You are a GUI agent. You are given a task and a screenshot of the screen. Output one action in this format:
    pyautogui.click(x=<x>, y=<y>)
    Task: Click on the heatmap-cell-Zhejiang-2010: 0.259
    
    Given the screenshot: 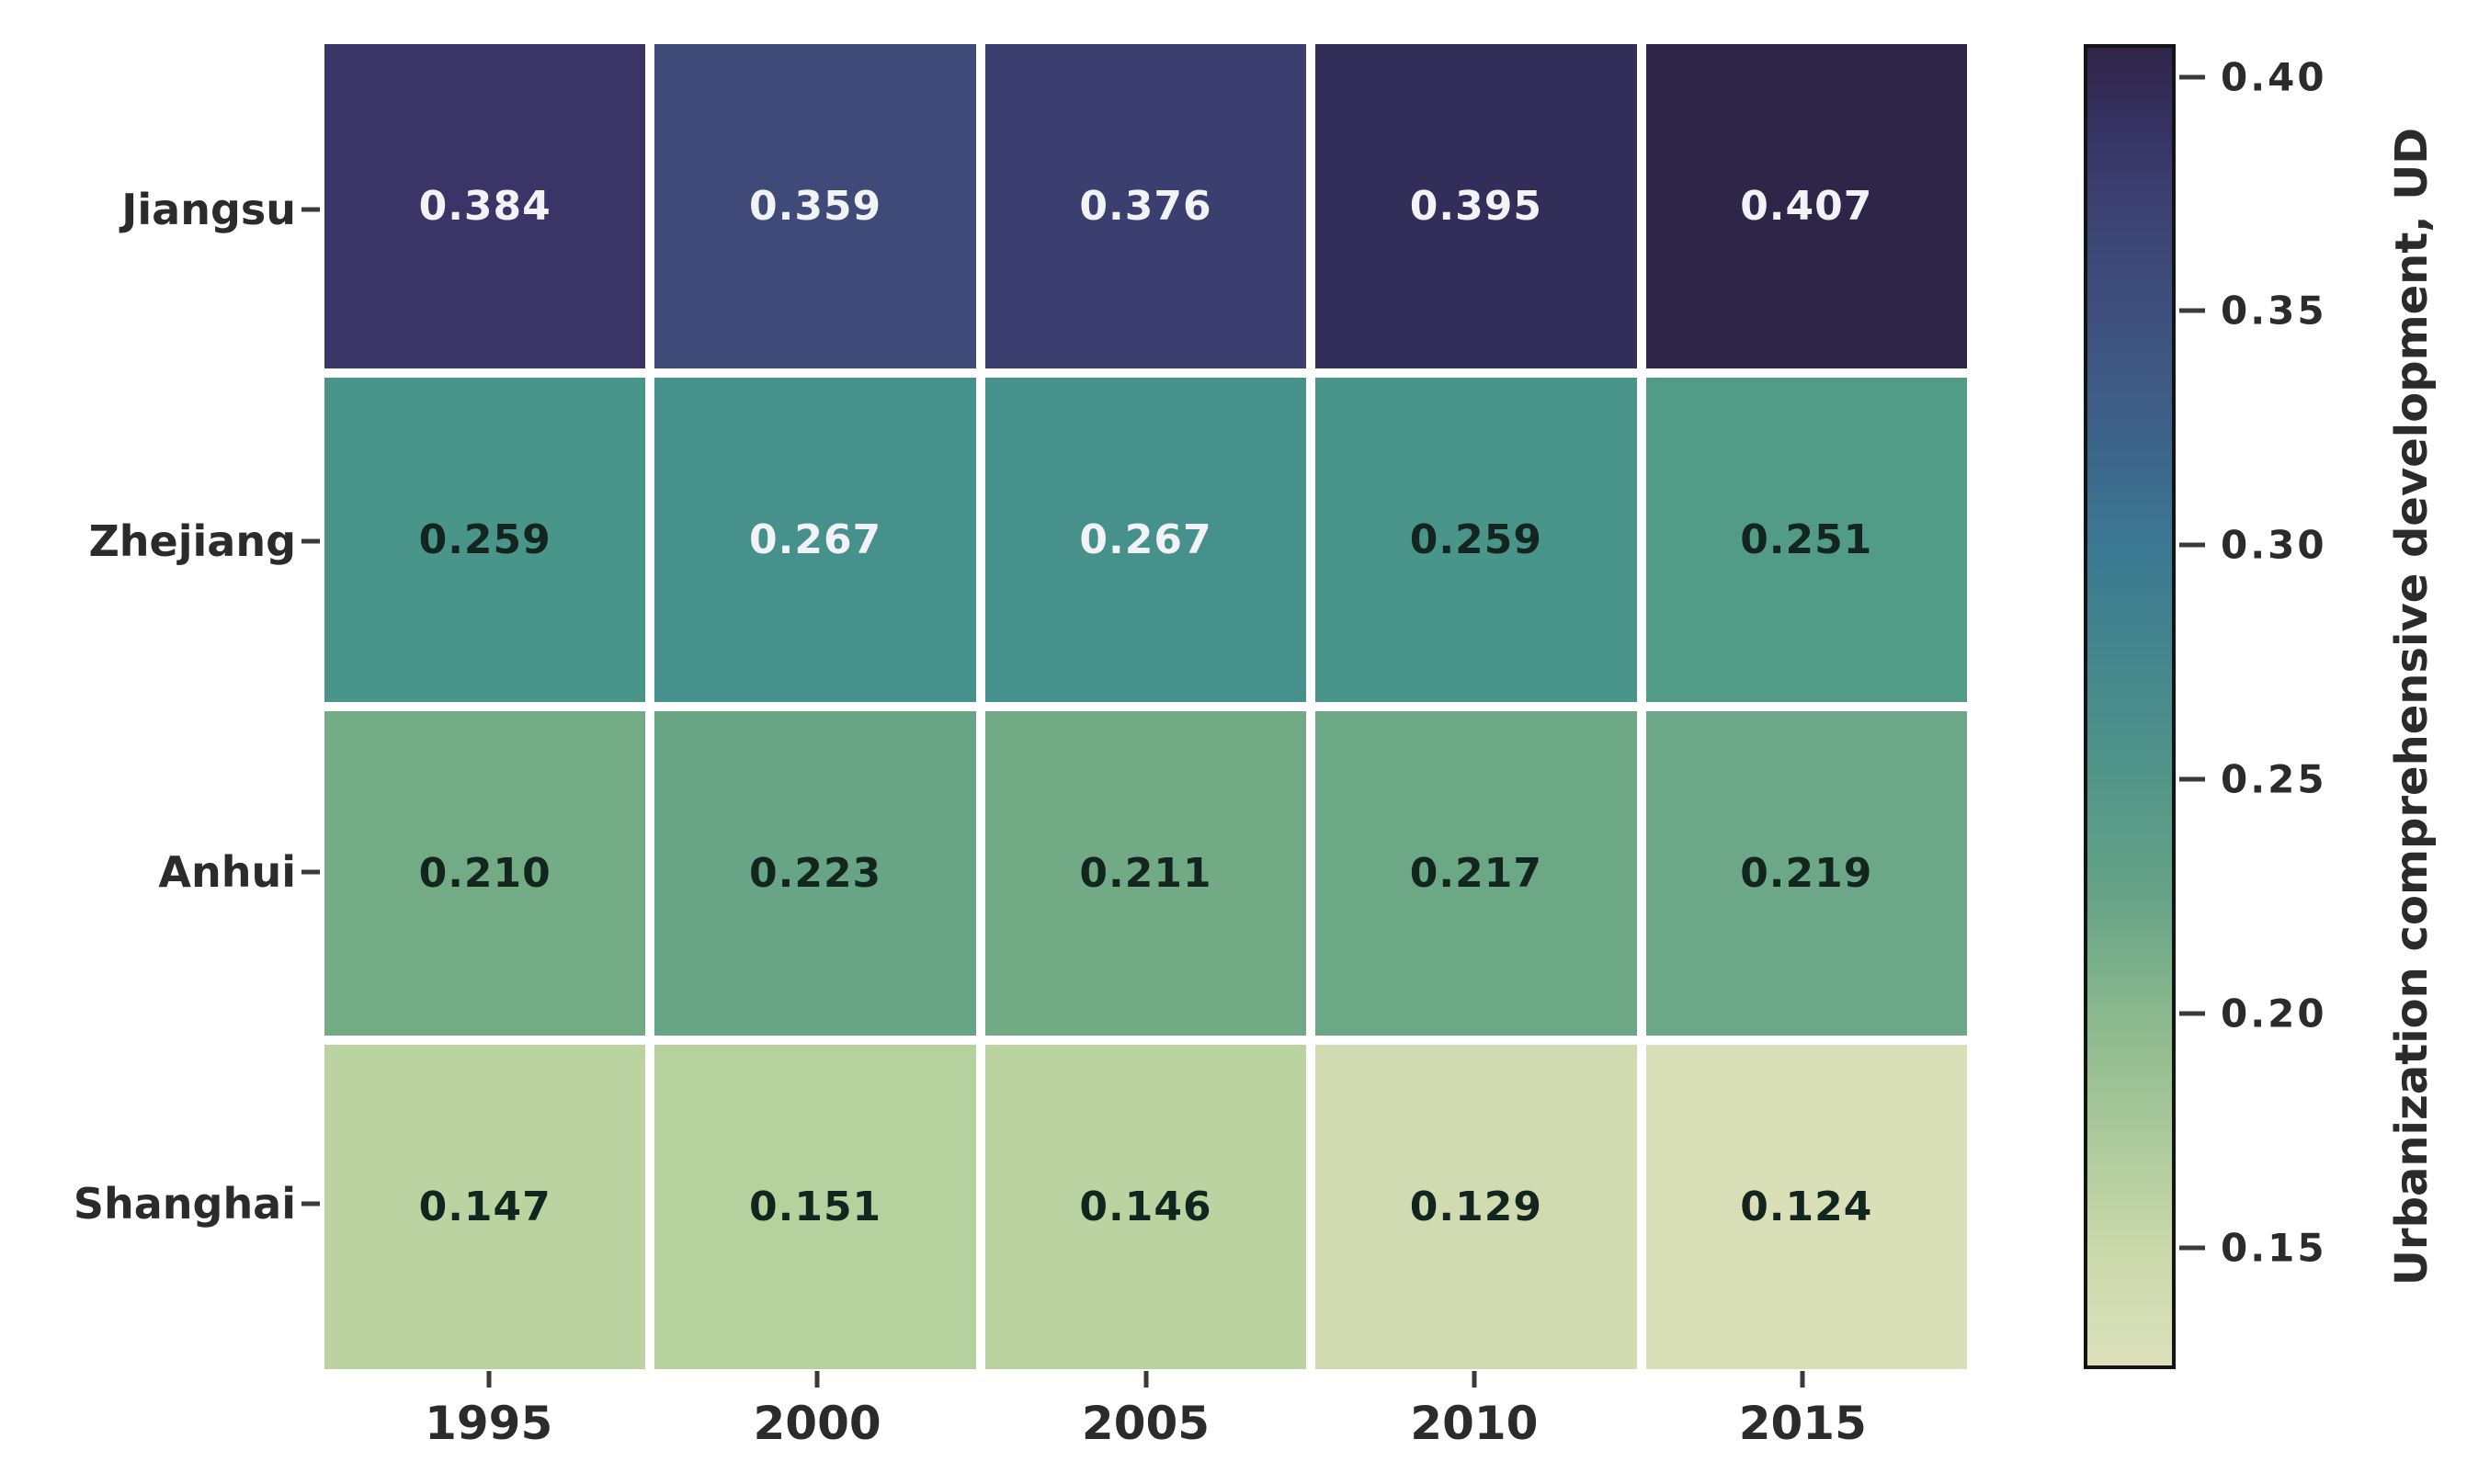 What is the action you would take?
    pyautogui.click(x=1476, y=540)
    